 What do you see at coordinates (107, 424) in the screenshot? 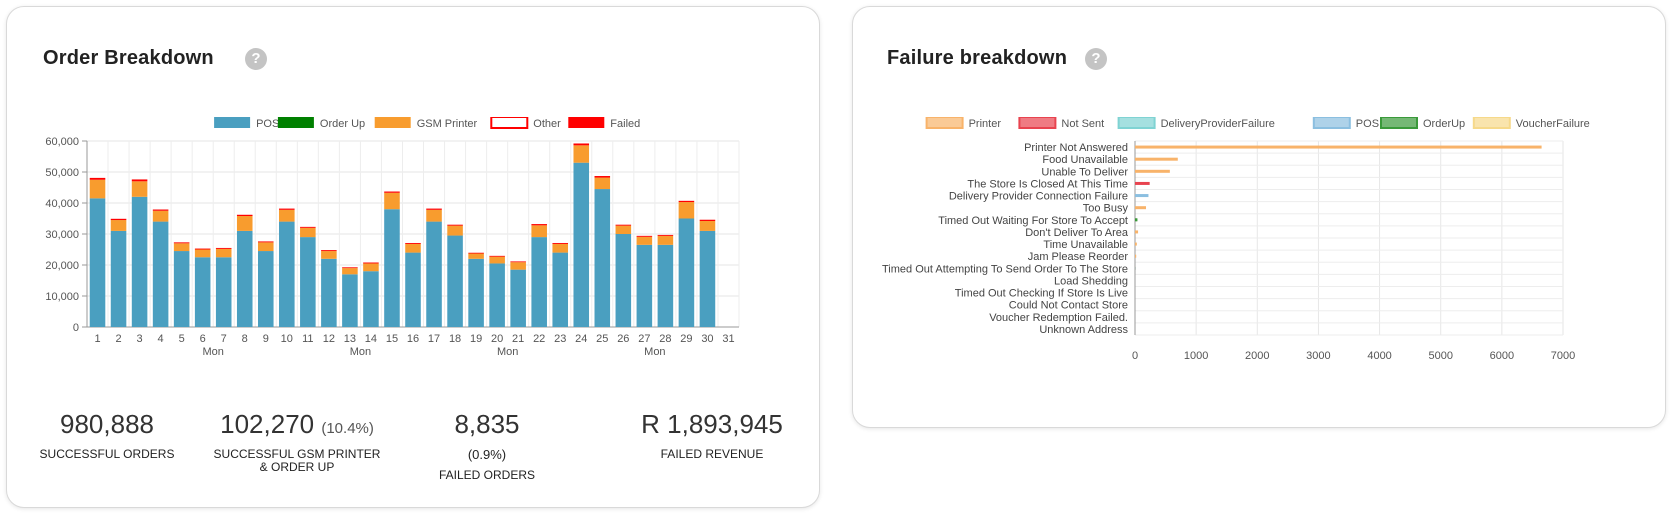
I see `successful-orders-value: 980,888` at bounding box center [107, 424].